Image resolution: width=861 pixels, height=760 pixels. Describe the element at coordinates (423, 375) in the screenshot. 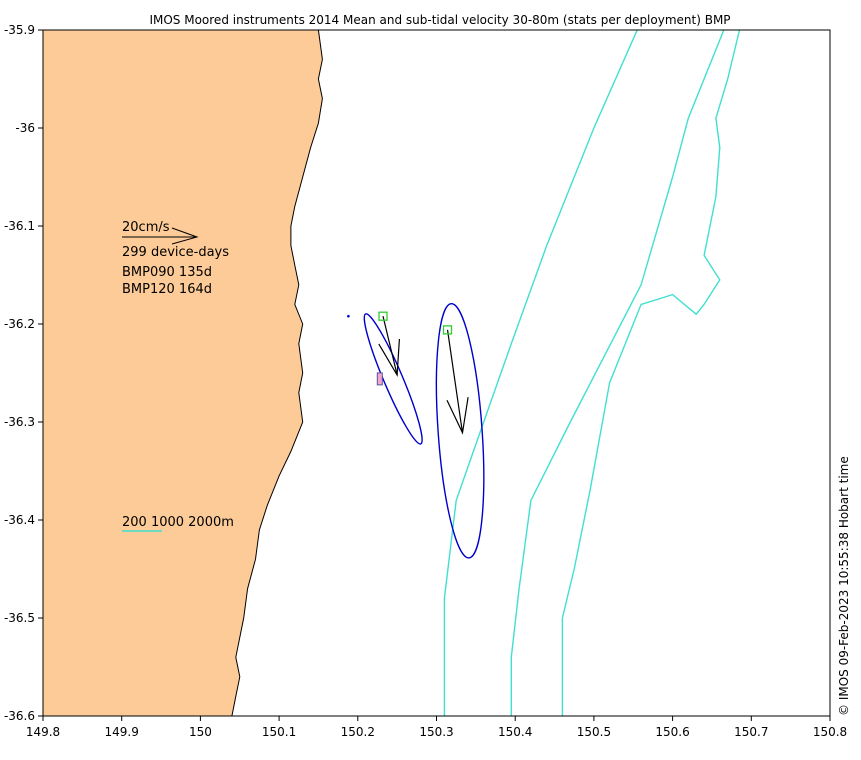

I see `mean-velocity-arrows` at that location.